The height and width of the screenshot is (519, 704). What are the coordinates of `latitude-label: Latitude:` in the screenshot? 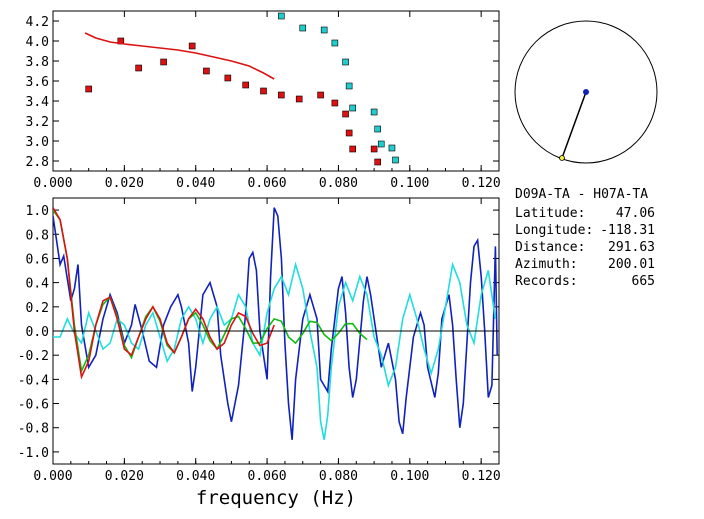 It's located at (550, 213).